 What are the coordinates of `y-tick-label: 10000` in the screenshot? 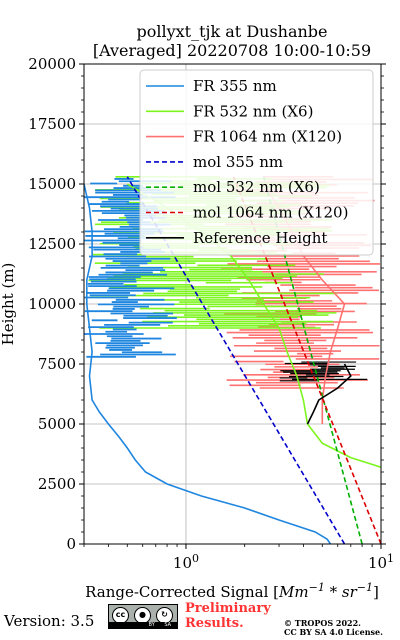 It's located at (52, 304).